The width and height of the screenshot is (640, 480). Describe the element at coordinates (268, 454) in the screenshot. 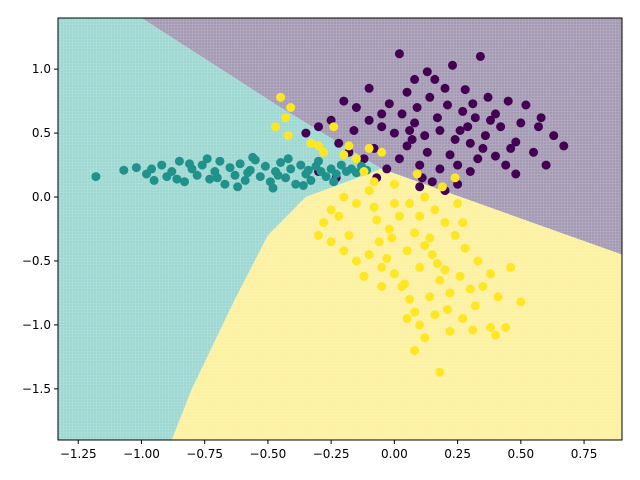

I see `x-tick-label-3: −0.50` at that location.